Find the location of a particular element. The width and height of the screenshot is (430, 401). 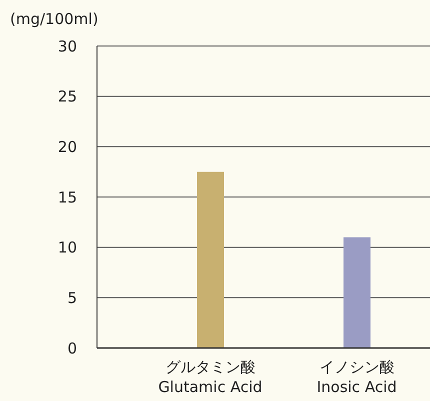

y-tick-label: 10 is located at coordinates (67, 247).